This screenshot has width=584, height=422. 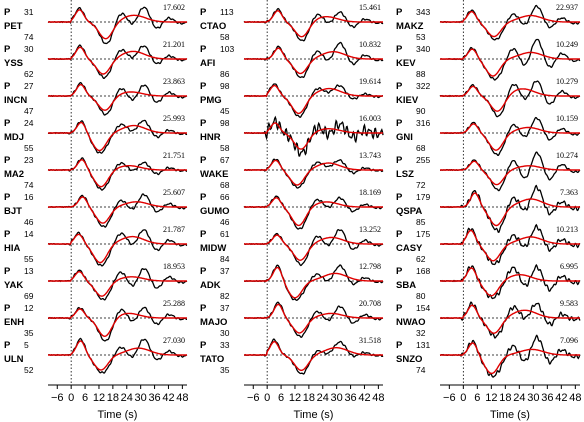 What do you see at coordinates (210, 285) in the screenshot?
I see `station-label: ADK` at bounding box center [210, 285].